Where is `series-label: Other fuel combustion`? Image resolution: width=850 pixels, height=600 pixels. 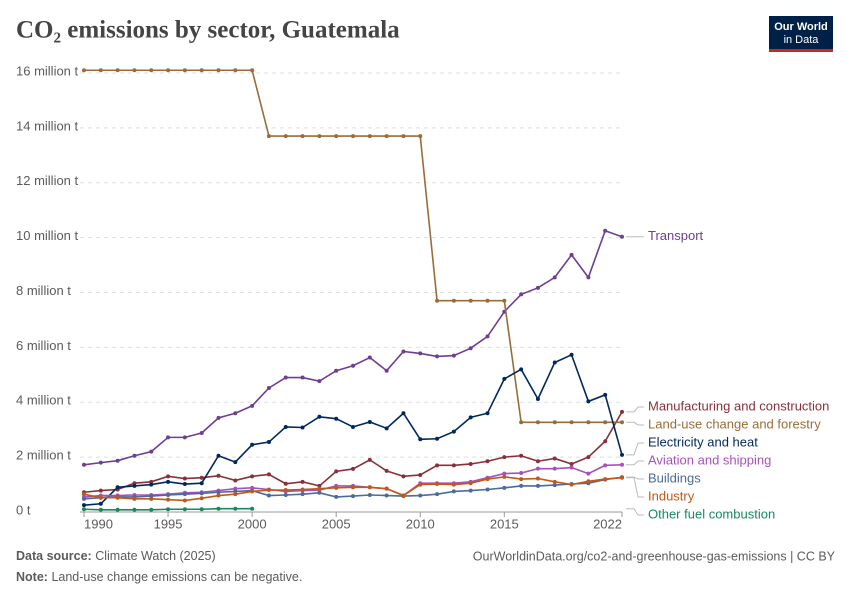
series-label: Other fuel combustion is located at coordinates (711, 513).